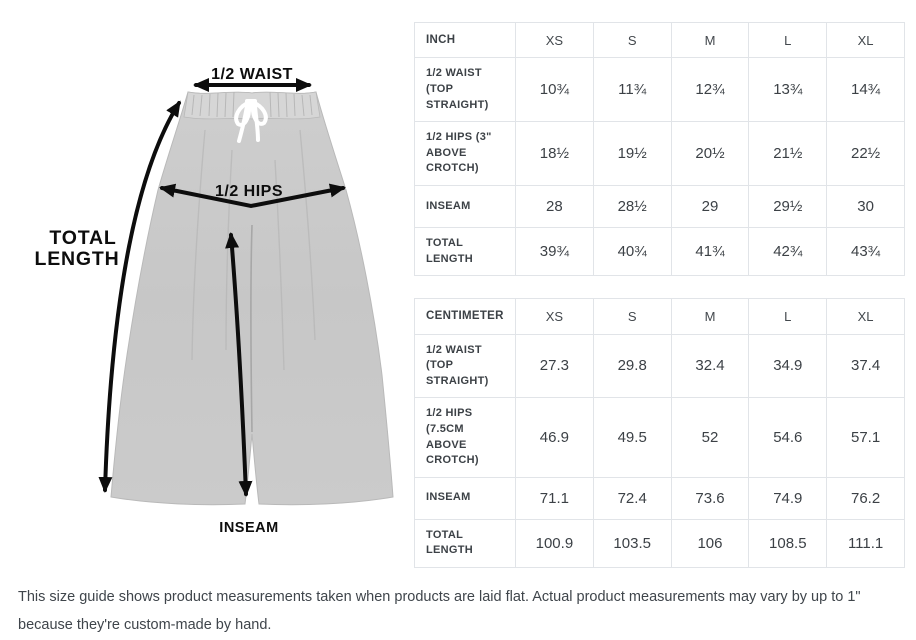  What do you see at coordinates (710, 366) in the screenshot?
I see `measurement-value: 32.4` at bounding box center [710, 366].